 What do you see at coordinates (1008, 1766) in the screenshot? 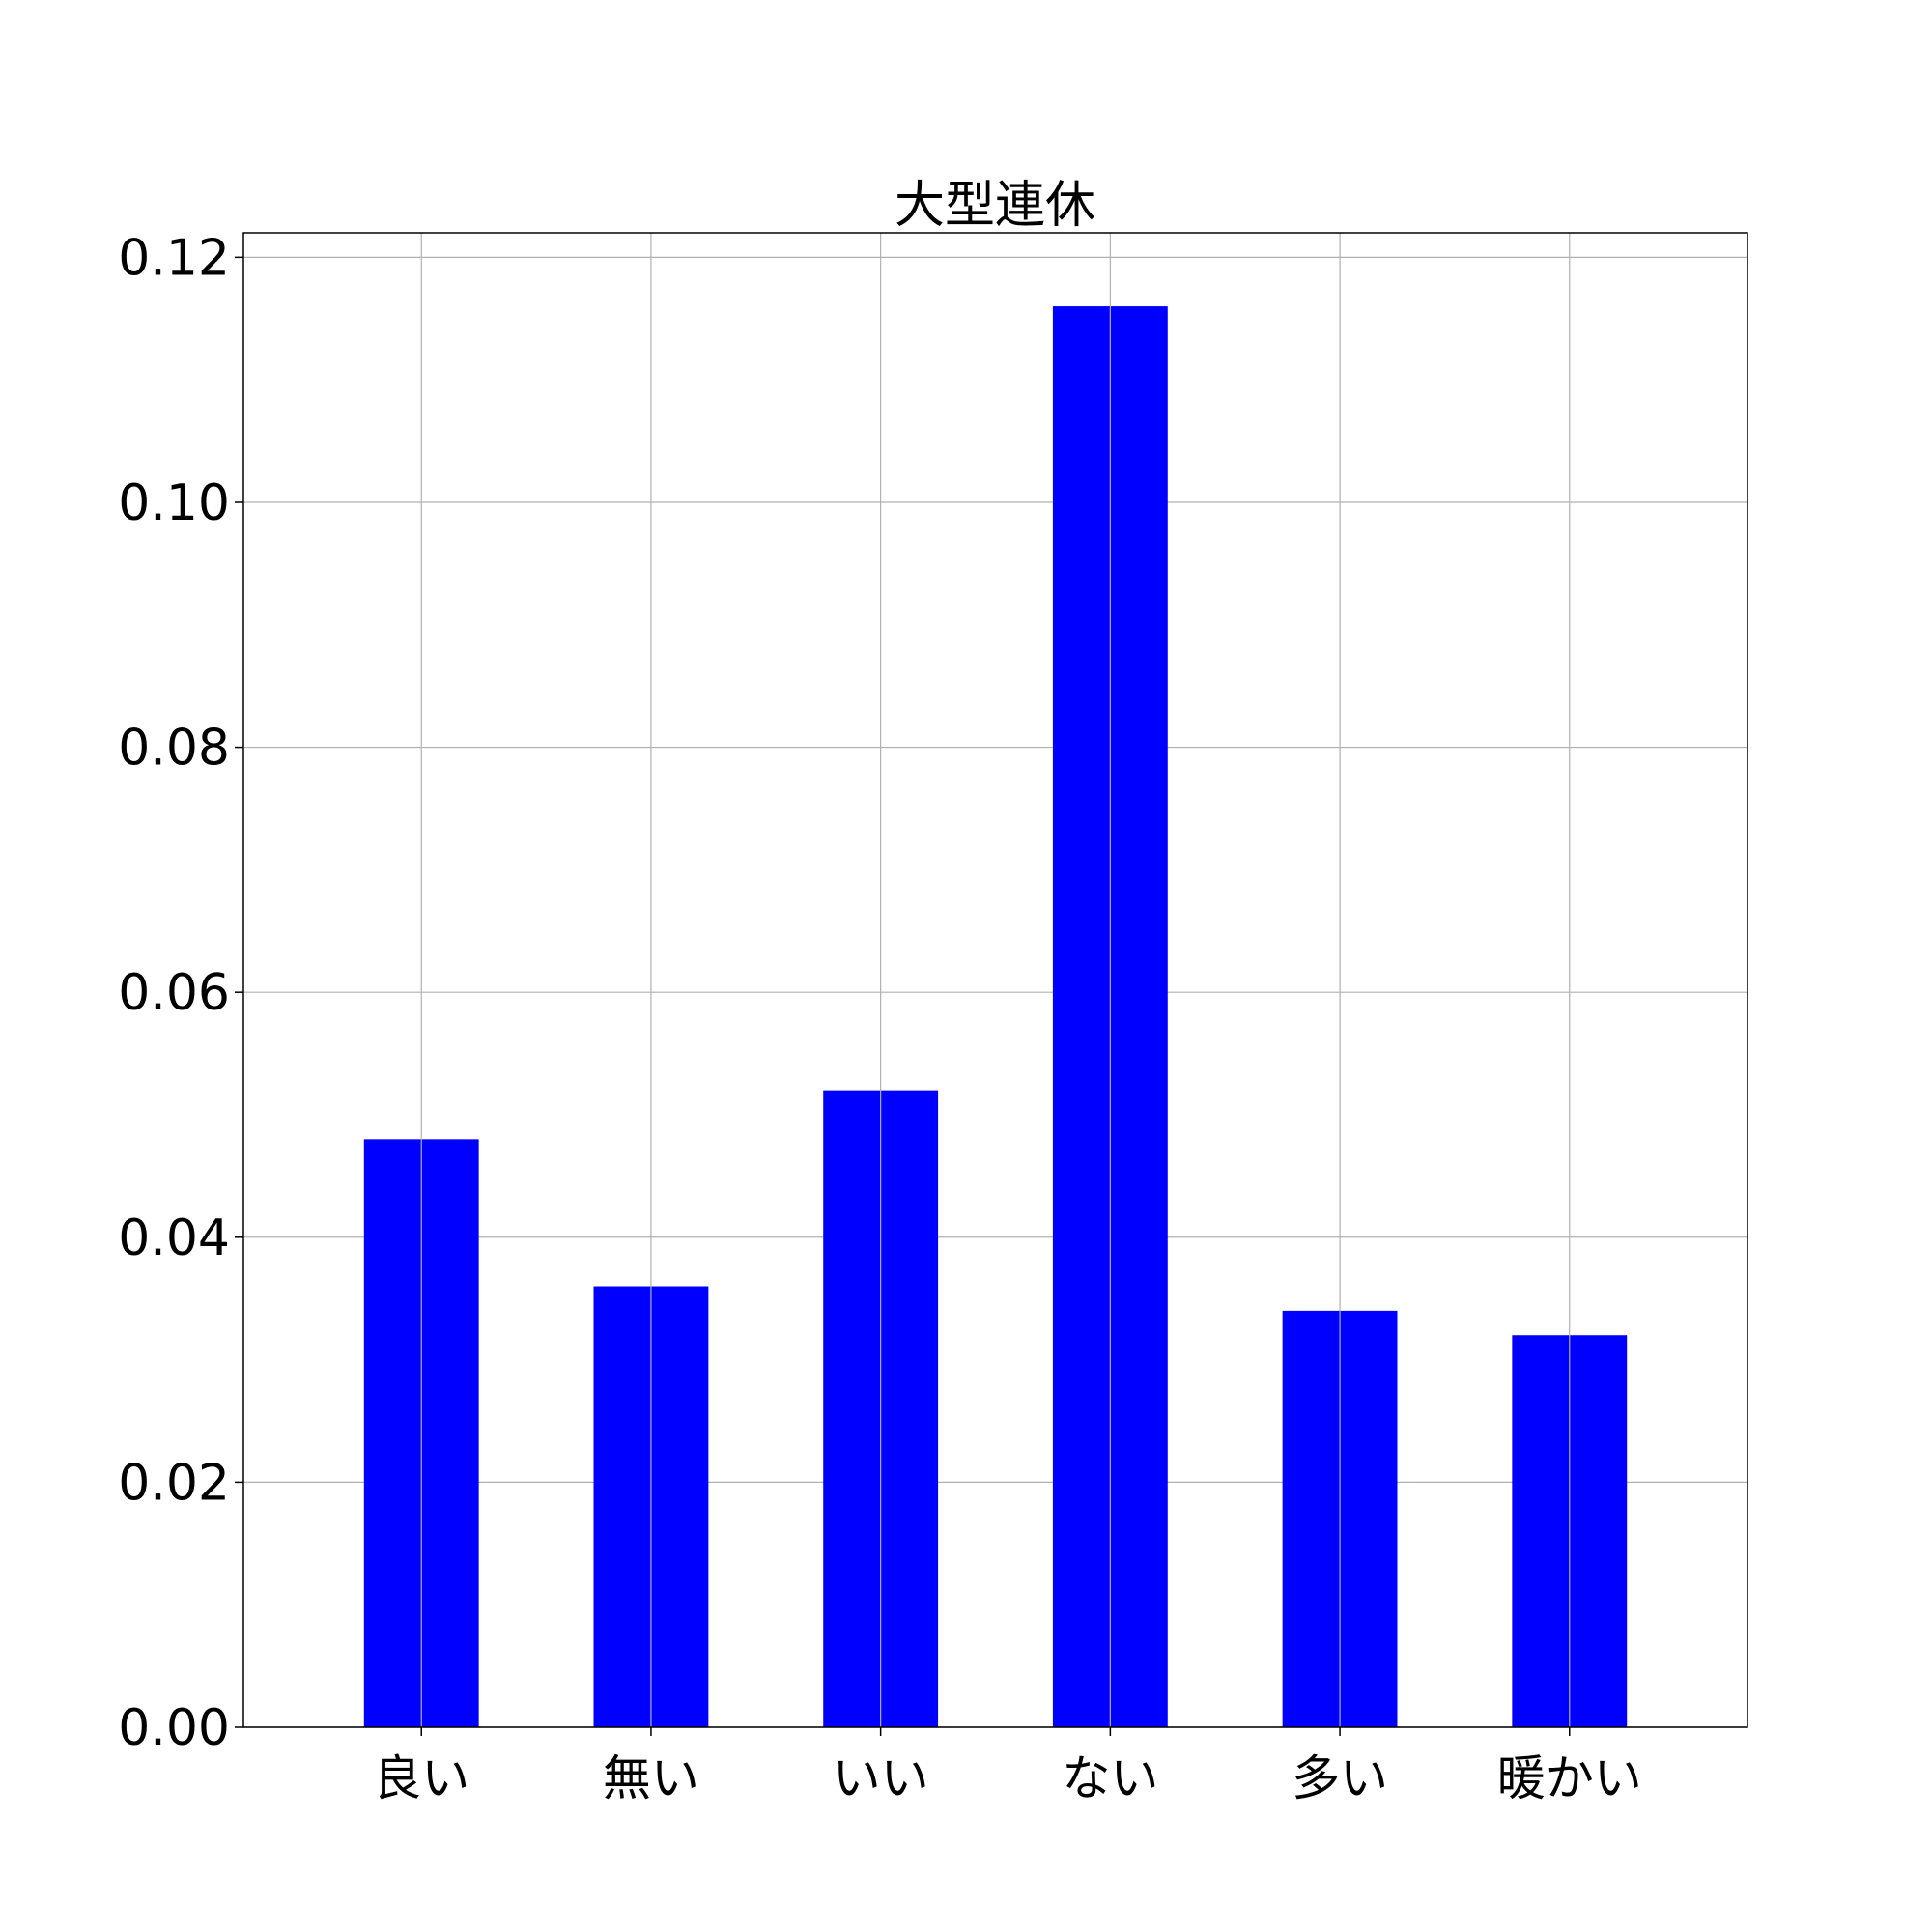
I see `x-axis-ticks: 良い 無い いい ない 多い 暖かい` at bounding box center [1008, 1766].